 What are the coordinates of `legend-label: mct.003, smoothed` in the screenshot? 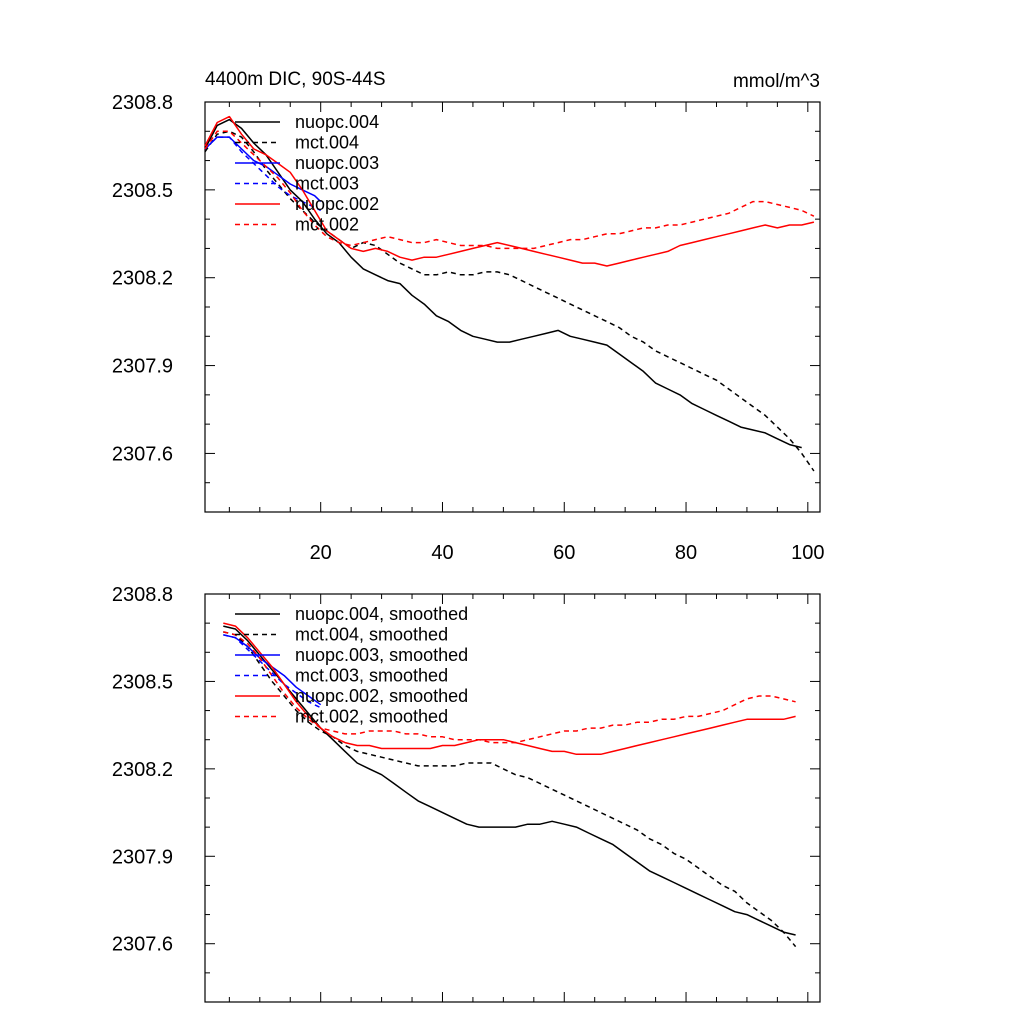 It's located at (371, 676).